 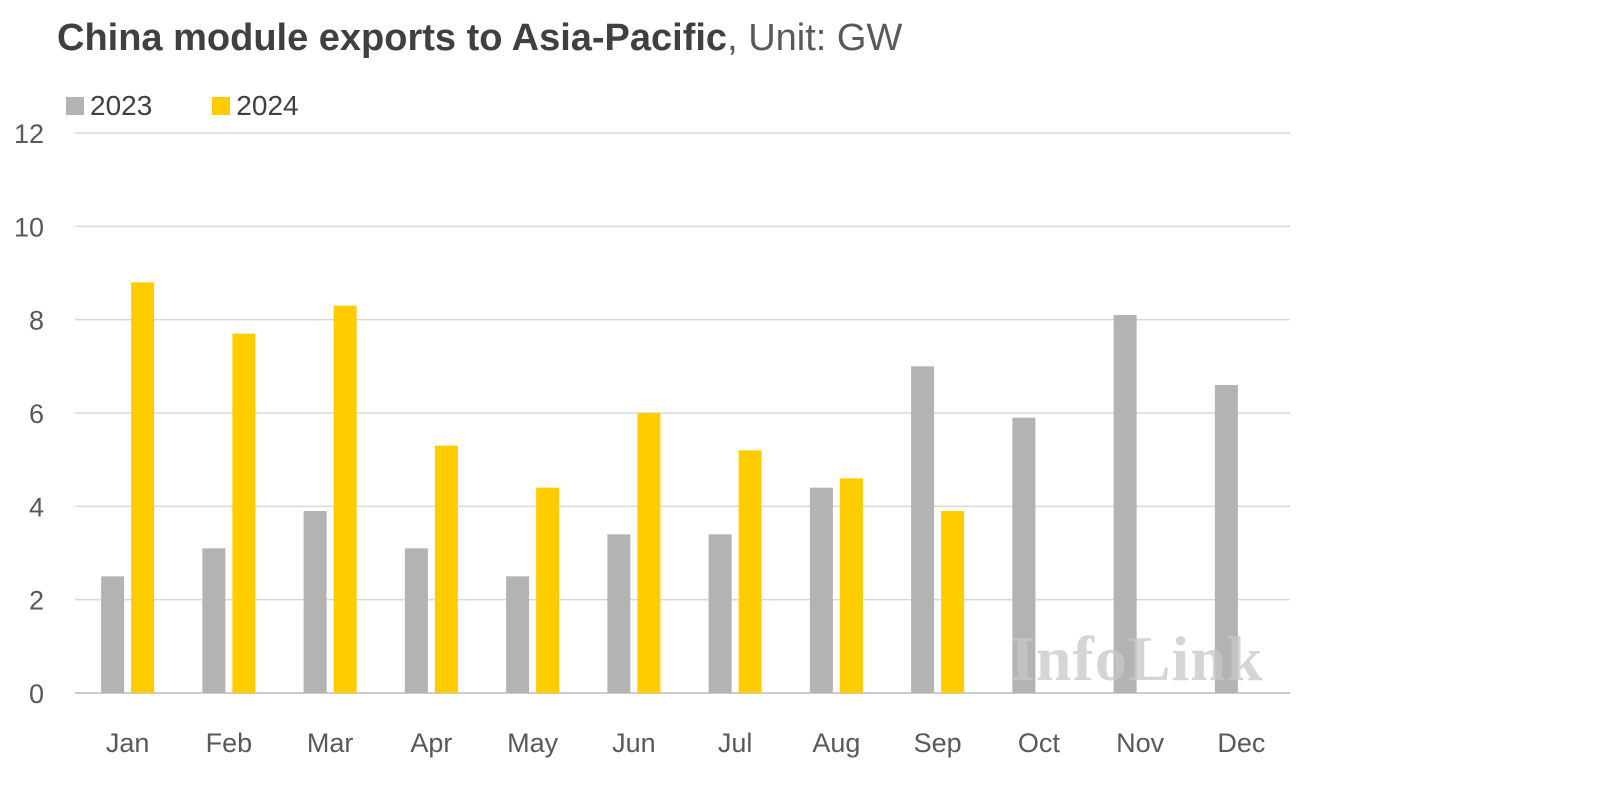 I want to click on x-tick-label-mar: Mar, so click(x=330, y=743).